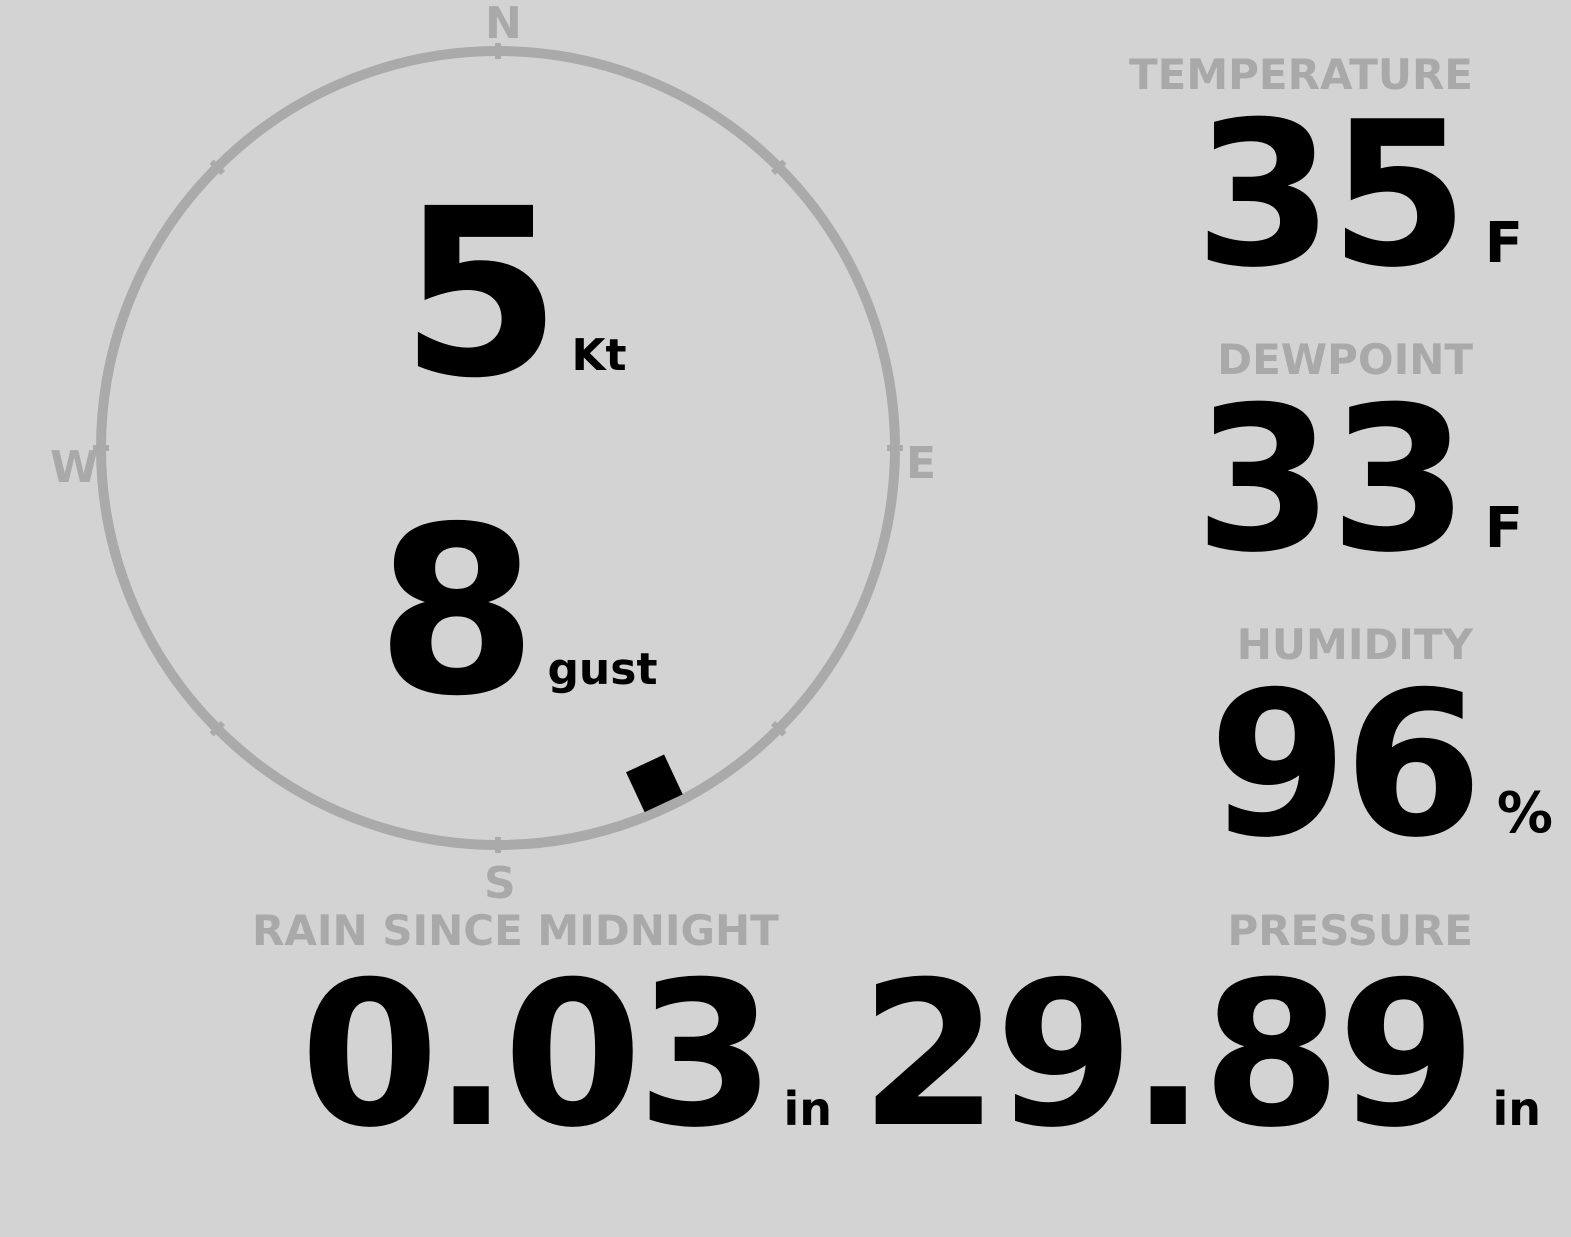 This screenshot has height=1237, width=1571. I want to click on rain-unit: in, so click(807, 1109).